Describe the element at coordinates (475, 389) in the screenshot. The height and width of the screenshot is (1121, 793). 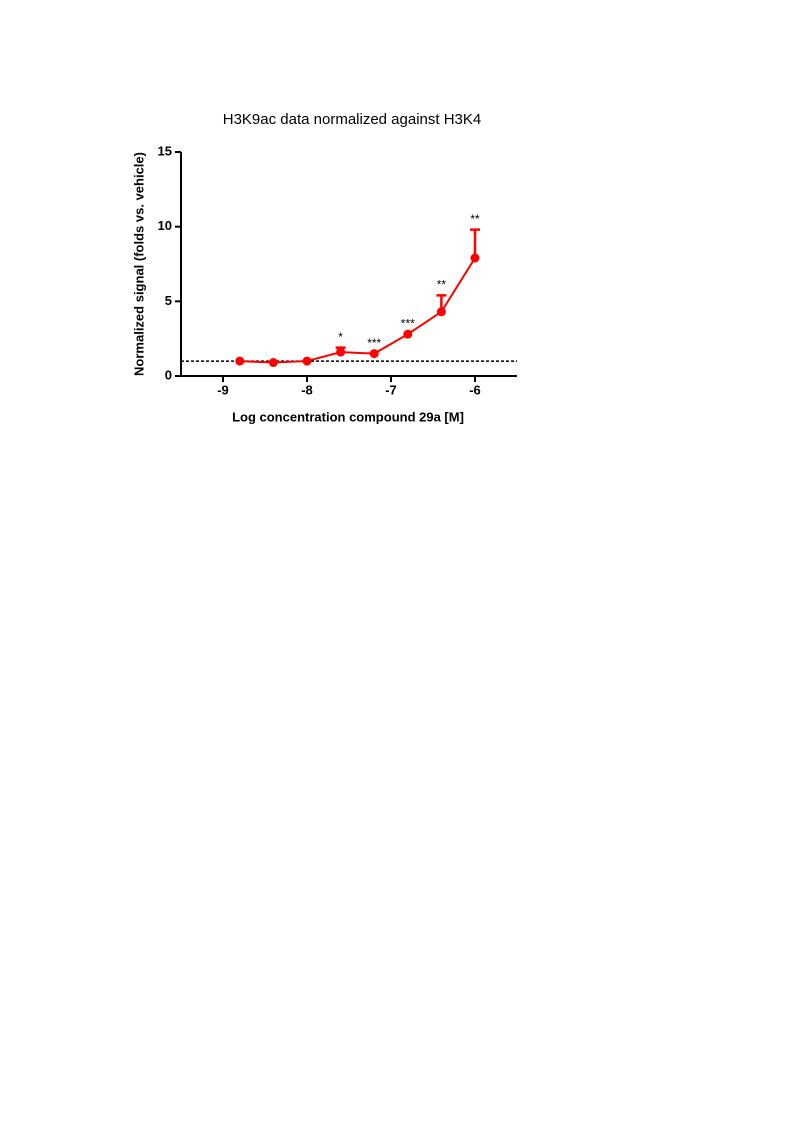
I see `x-tick-label: -6` at that location.